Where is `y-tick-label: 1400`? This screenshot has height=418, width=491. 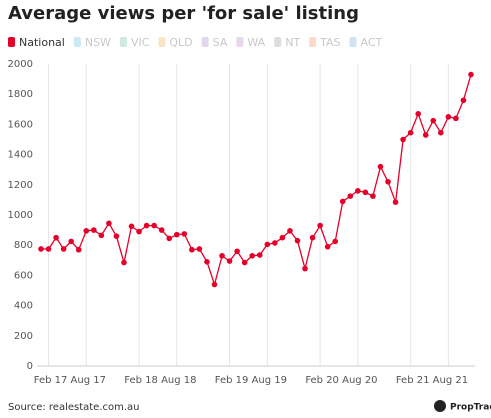 y-tick-label: 1400 is located at coordinates (20, 155).